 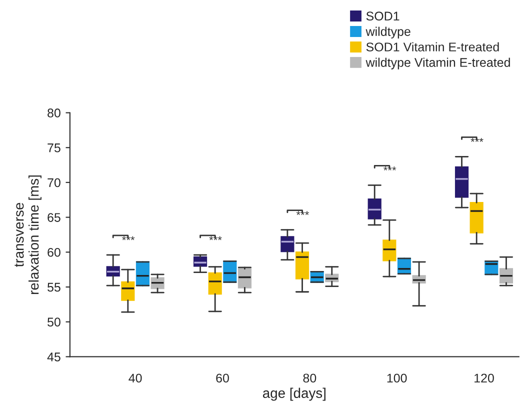 I want to click on legend-label: wildtype, so click(x=388, y=32).